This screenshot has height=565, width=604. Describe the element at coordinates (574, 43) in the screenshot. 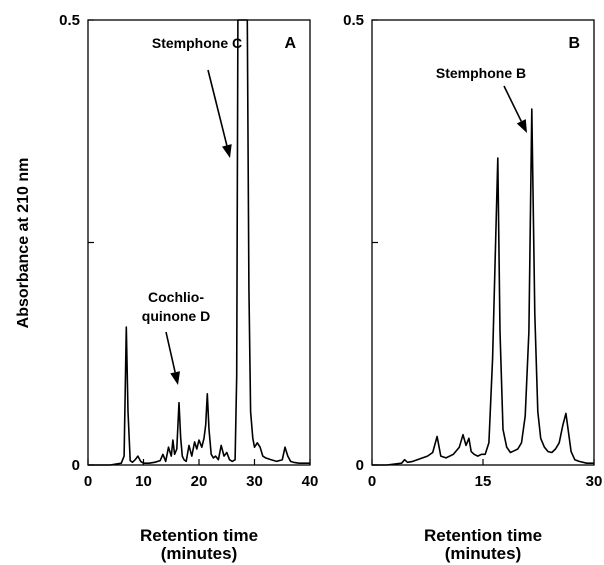

I see `panel-label: B` at that location.